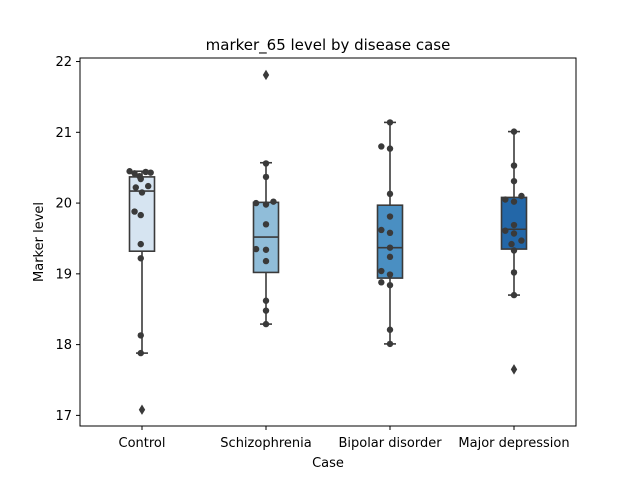  Describe the element at coordinates (39, 242) in the screenshot. I see `y-axis-label: Marker level` at that location.